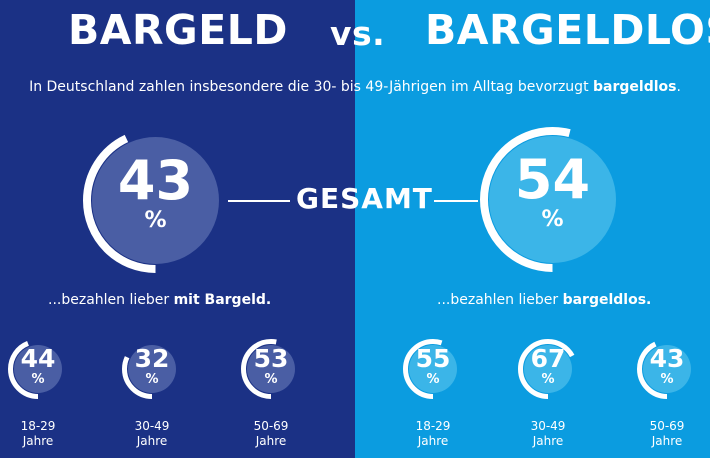 Image resolution: width=710 pixels, height=458 pixels. I want to click on donut-mit-bargeld-age-3-disc, so click(271, 369).